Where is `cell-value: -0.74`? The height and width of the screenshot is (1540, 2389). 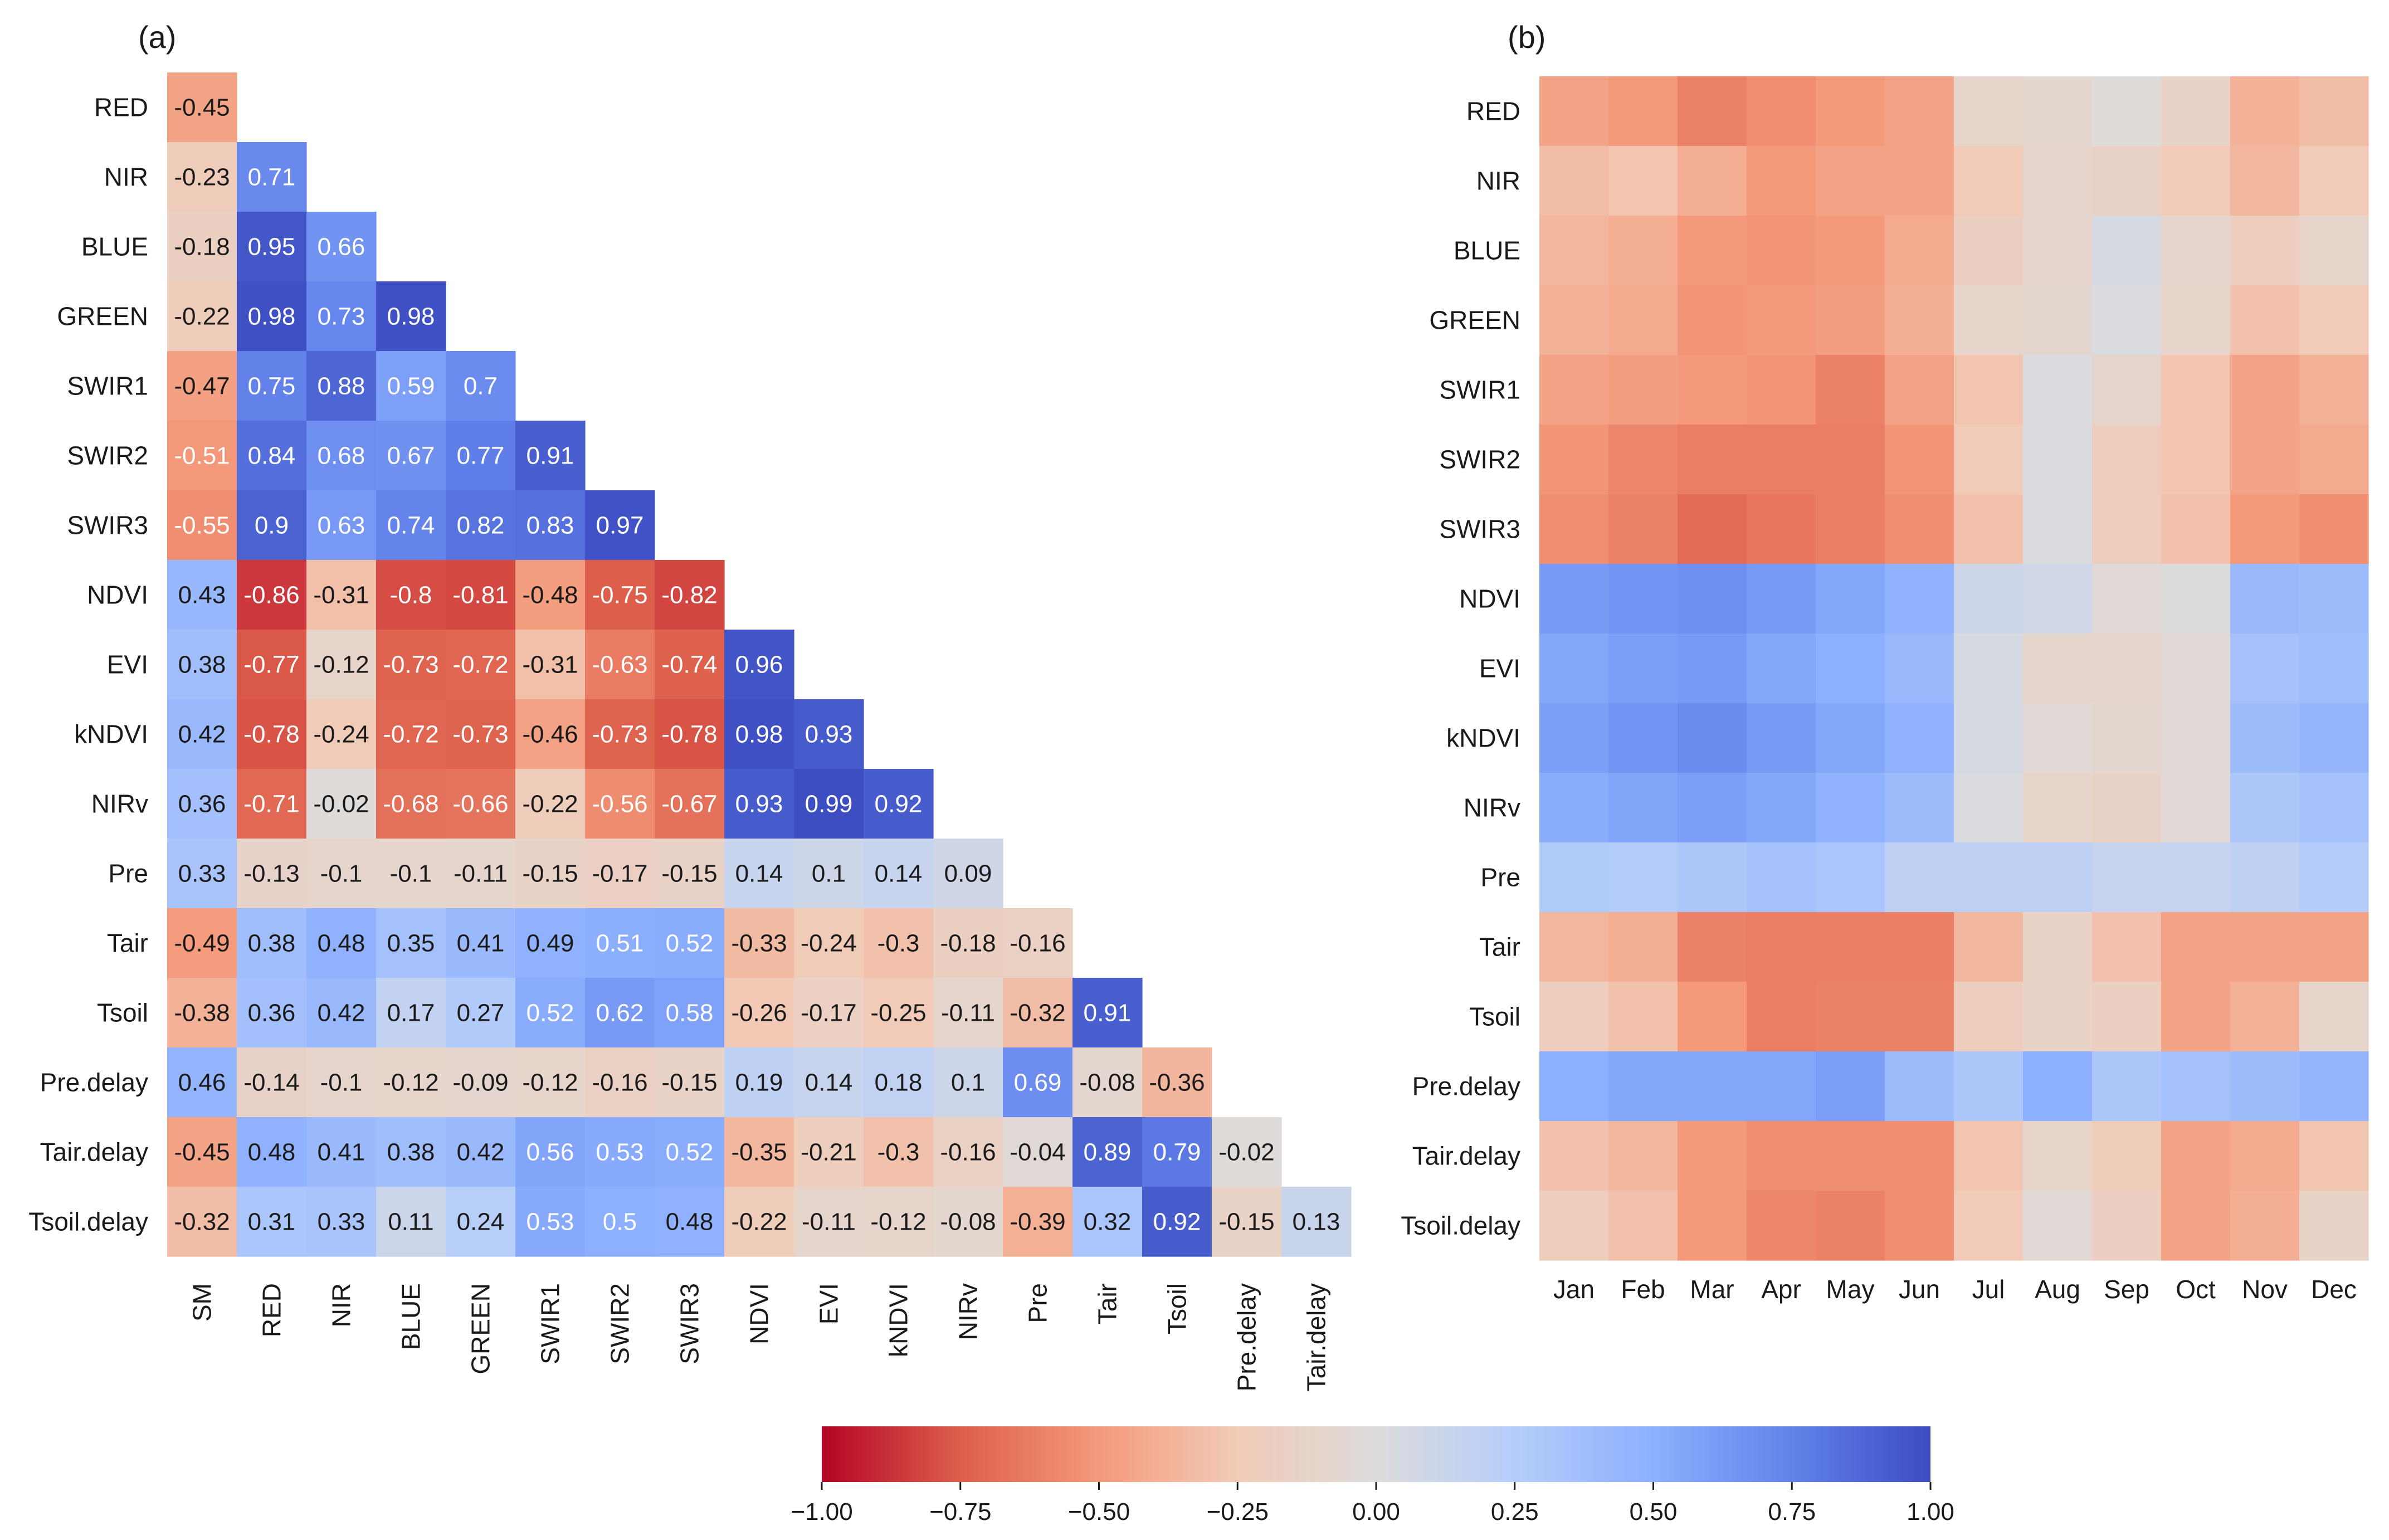 cell-value: -0.74 is located at coordinates (689, 665).